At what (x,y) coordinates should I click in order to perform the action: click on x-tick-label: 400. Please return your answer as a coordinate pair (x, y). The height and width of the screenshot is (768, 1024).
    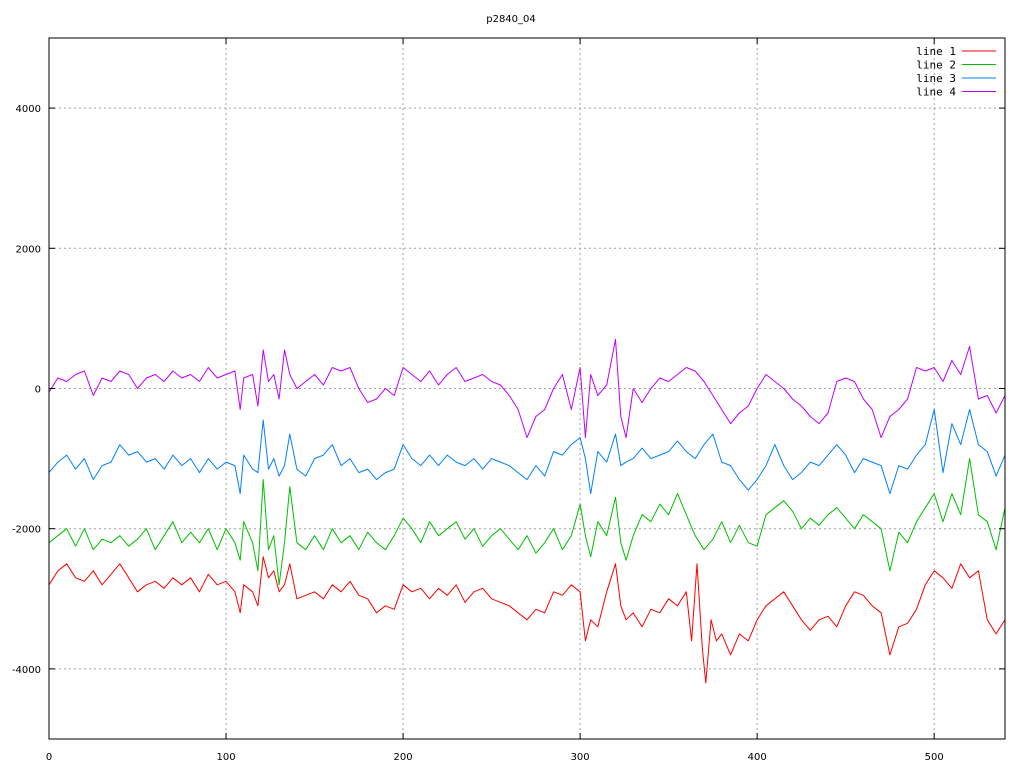
    Looking at the image, I should click on (757, 757).